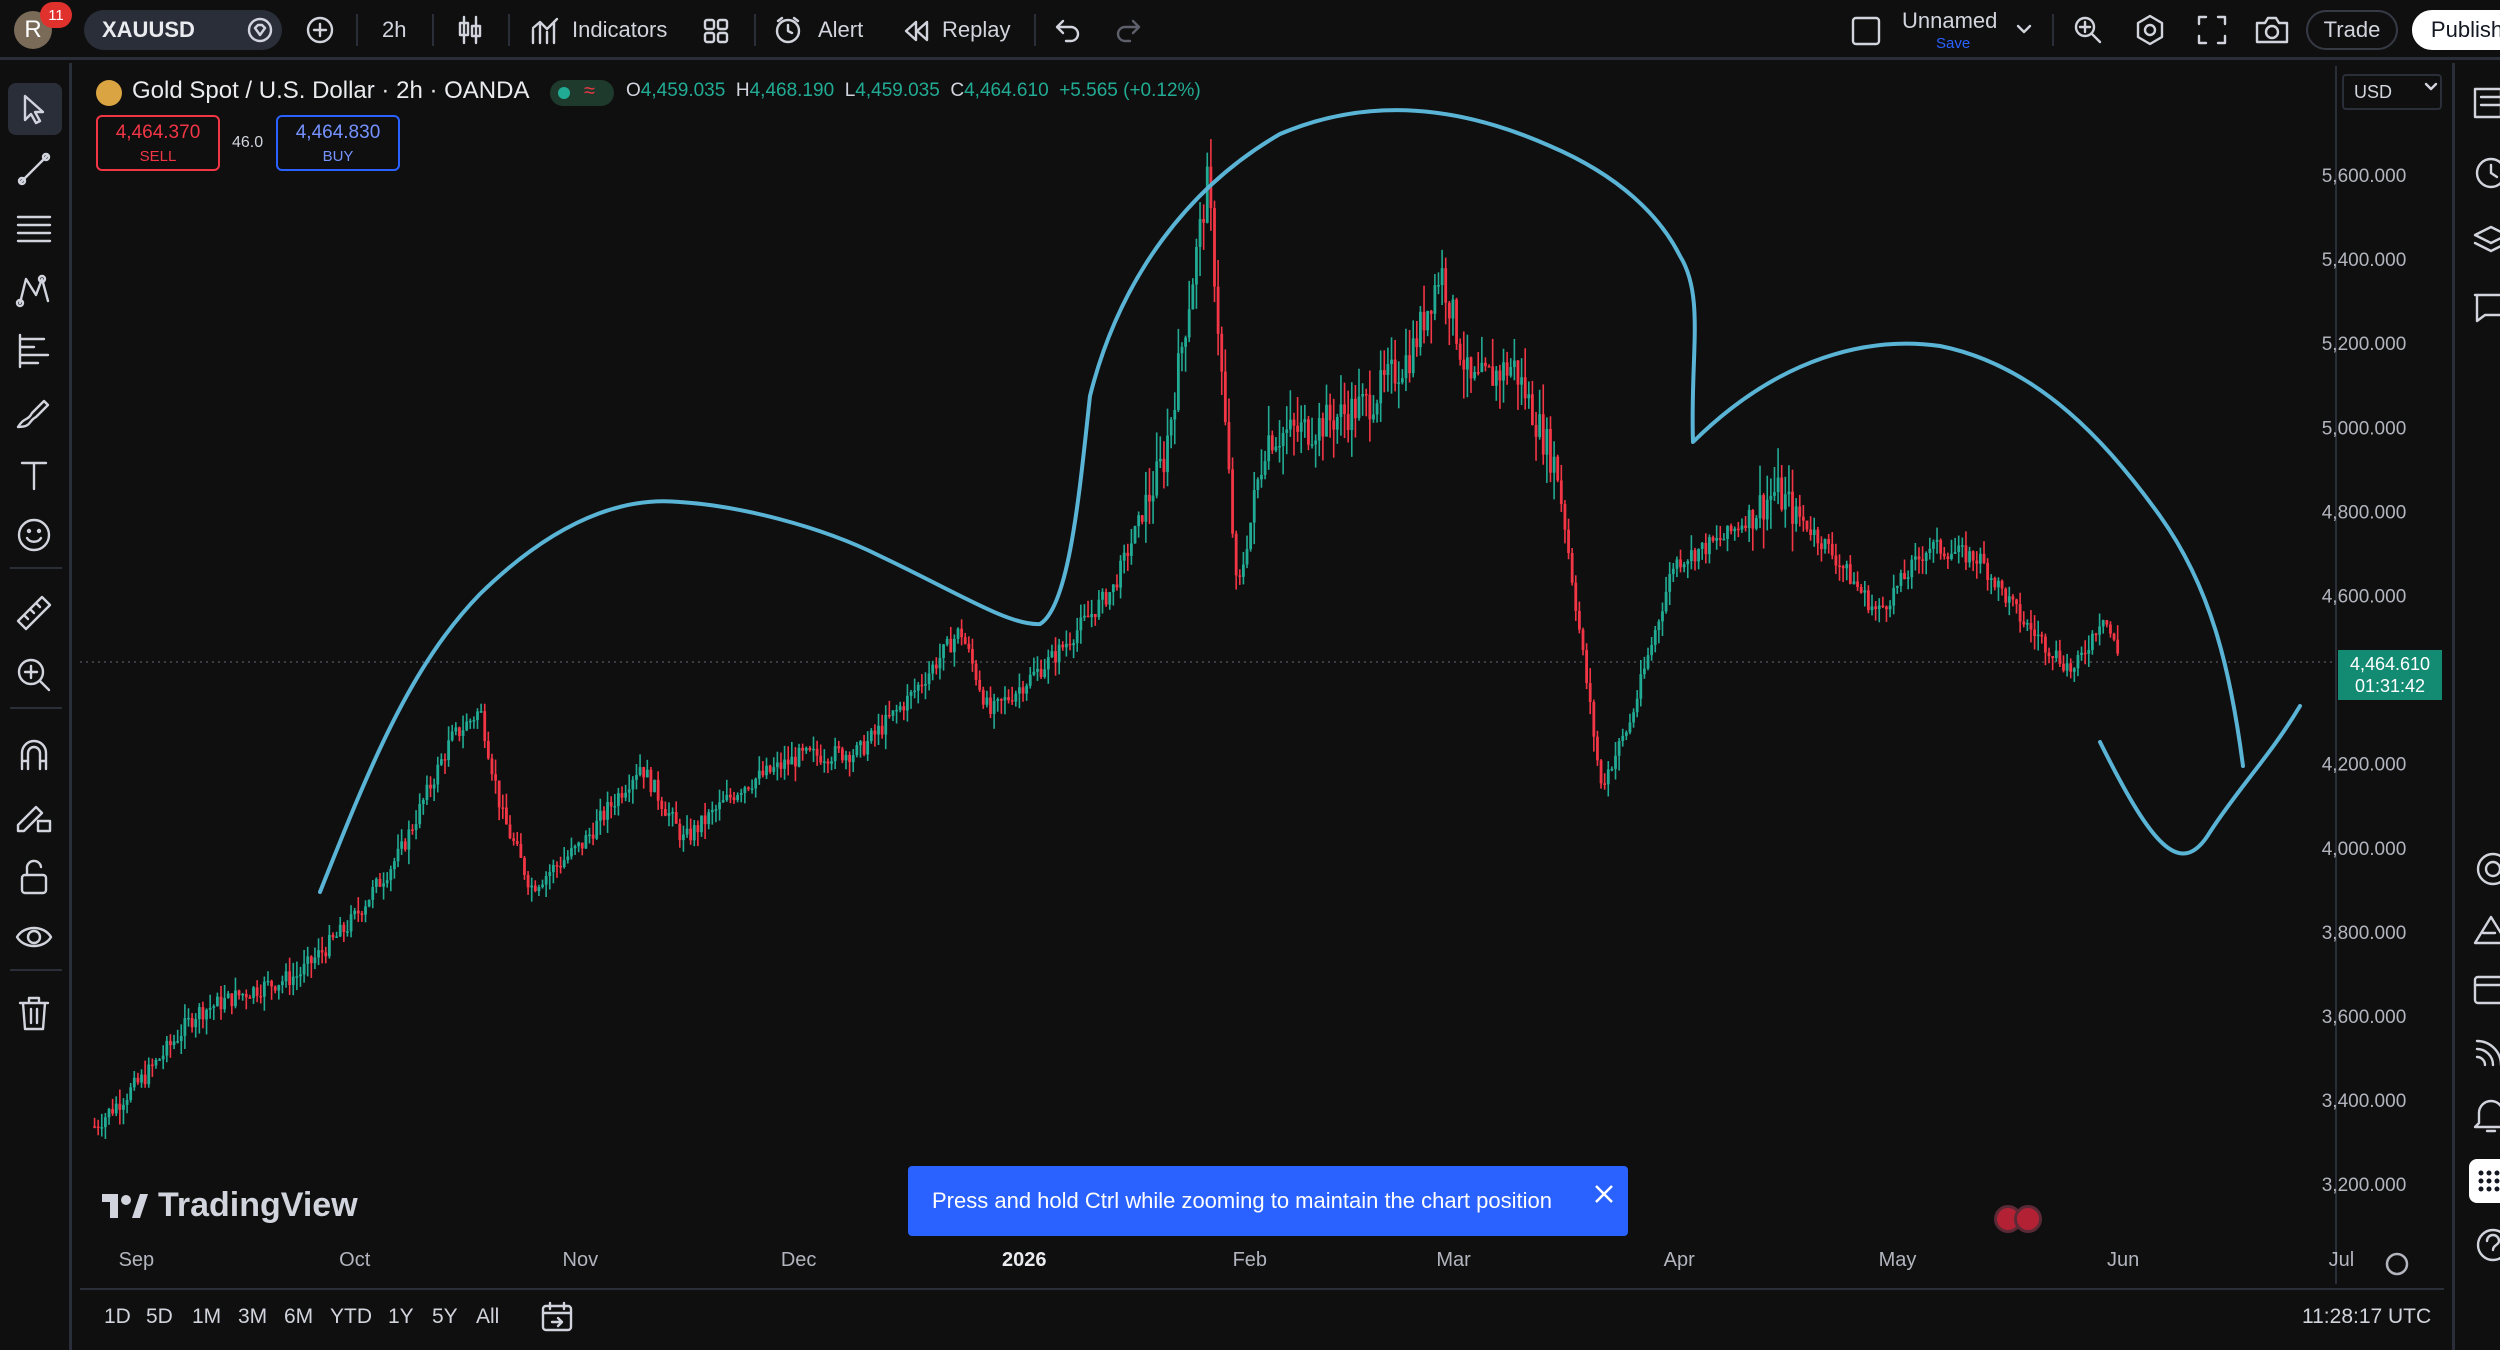 This screenshot has height=1350, width=2500. Describe the element at coordinates (299, 1316) in the screenshot. I see `range-button-6m: 6M` at that location.